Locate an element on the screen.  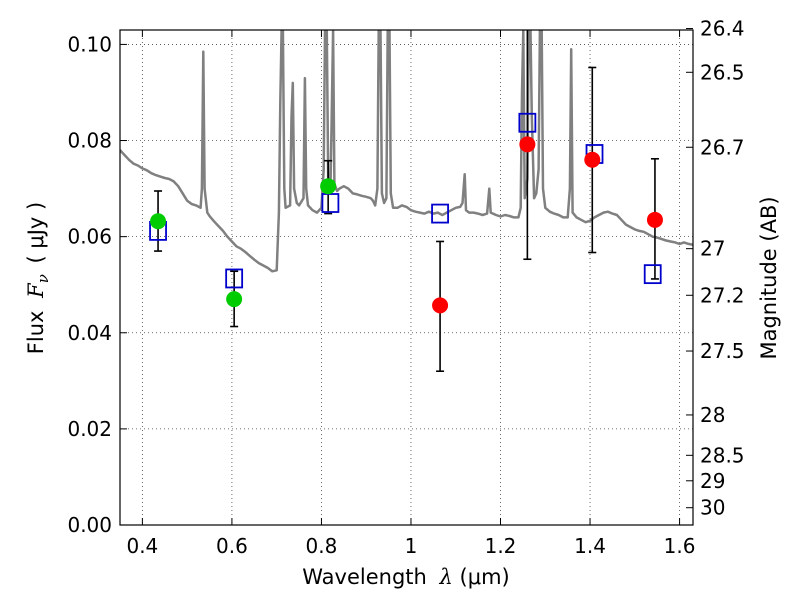
x-axis-label-prefix: Wavelength is located at coordinates (364, 577).